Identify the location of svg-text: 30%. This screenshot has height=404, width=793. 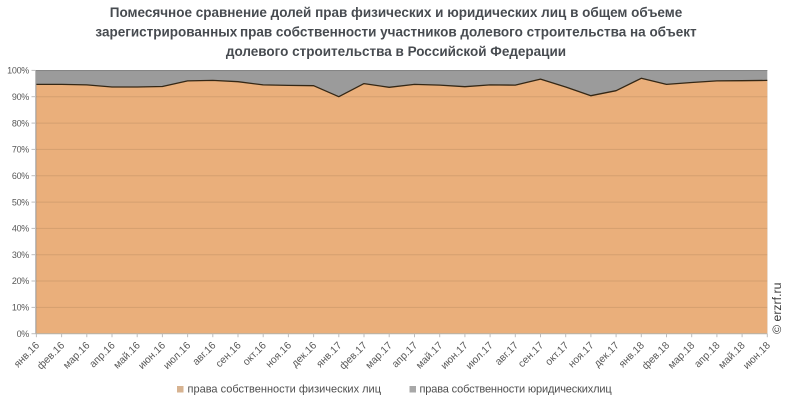
(20, 255).